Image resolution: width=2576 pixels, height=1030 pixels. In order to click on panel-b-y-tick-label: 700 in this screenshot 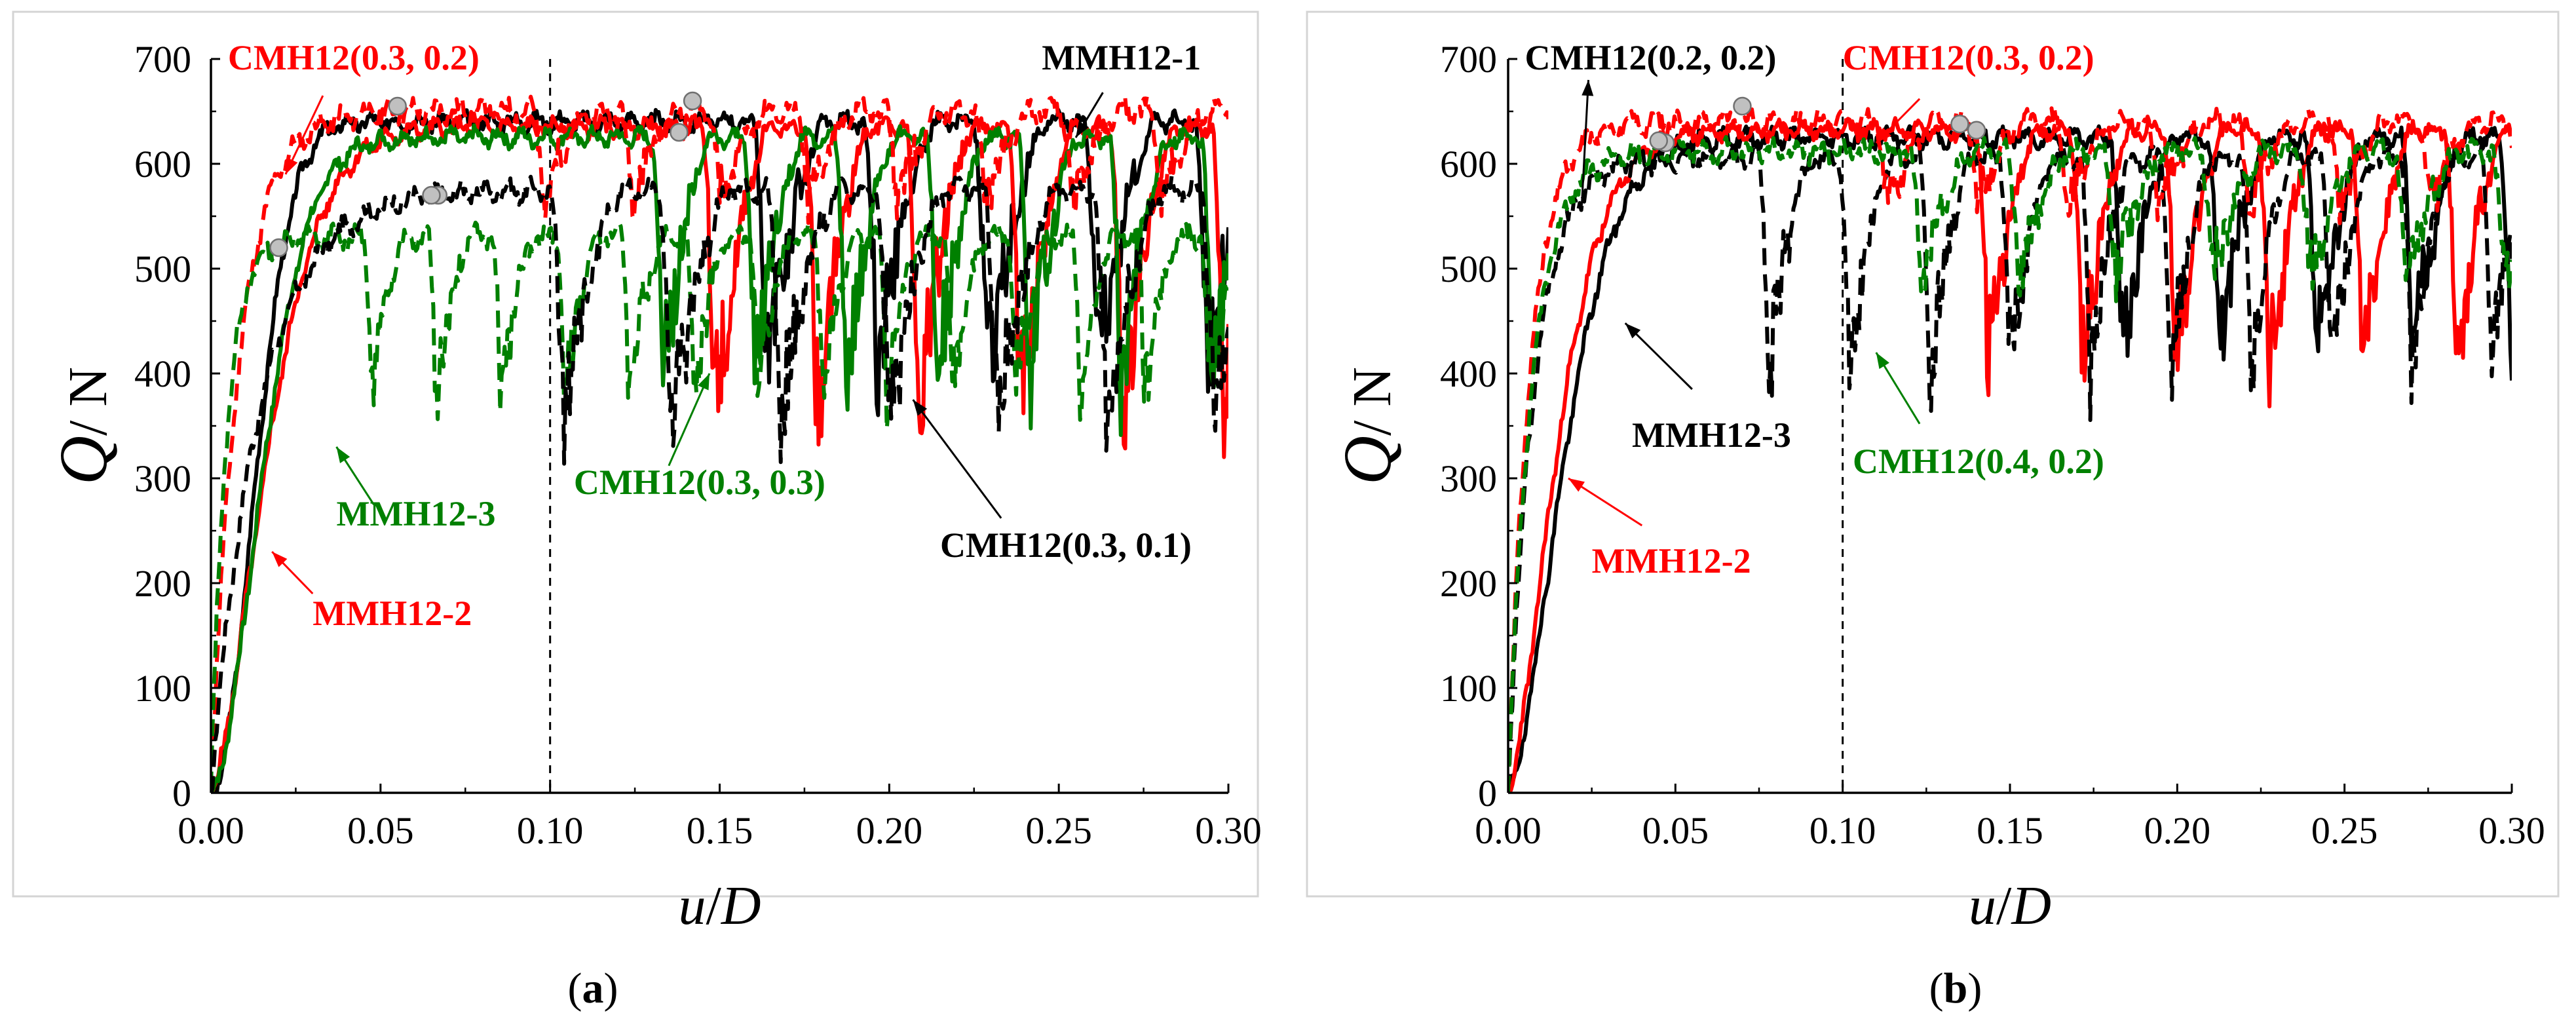, I will do `click(1468, 60)`.